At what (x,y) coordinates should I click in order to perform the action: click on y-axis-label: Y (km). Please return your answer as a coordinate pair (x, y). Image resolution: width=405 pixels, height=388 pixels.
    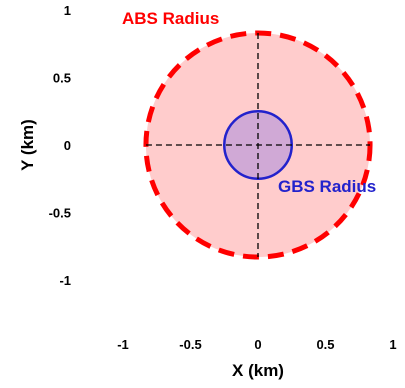
    Looking at the image, I should click on (27, 145).